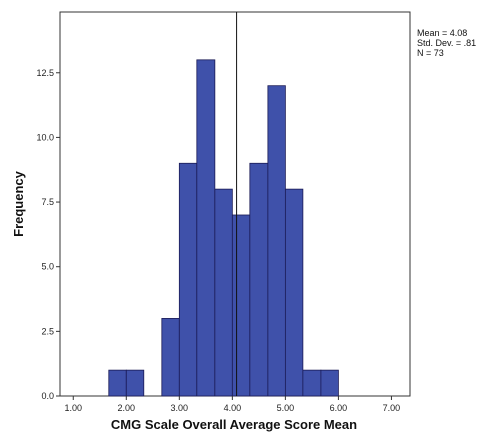 The image size is (482, 432). I want to click on x-tick-label: 5.00, so click(286, 408).